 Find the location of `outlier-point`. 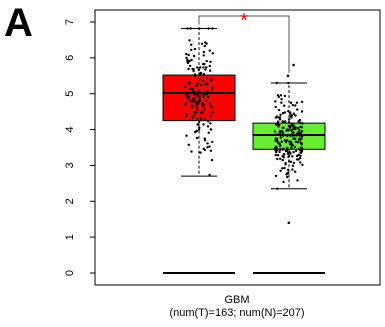

outlier-point is located at coordinates (293, 65).